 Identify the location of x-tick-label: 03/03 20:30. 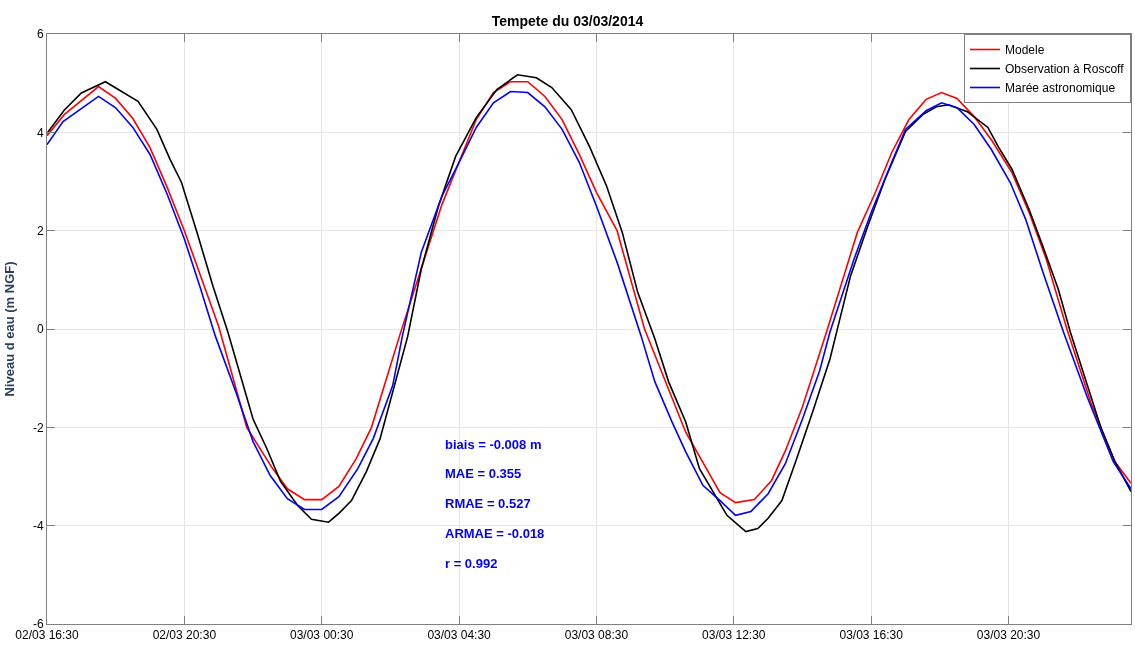
(1008, 635).